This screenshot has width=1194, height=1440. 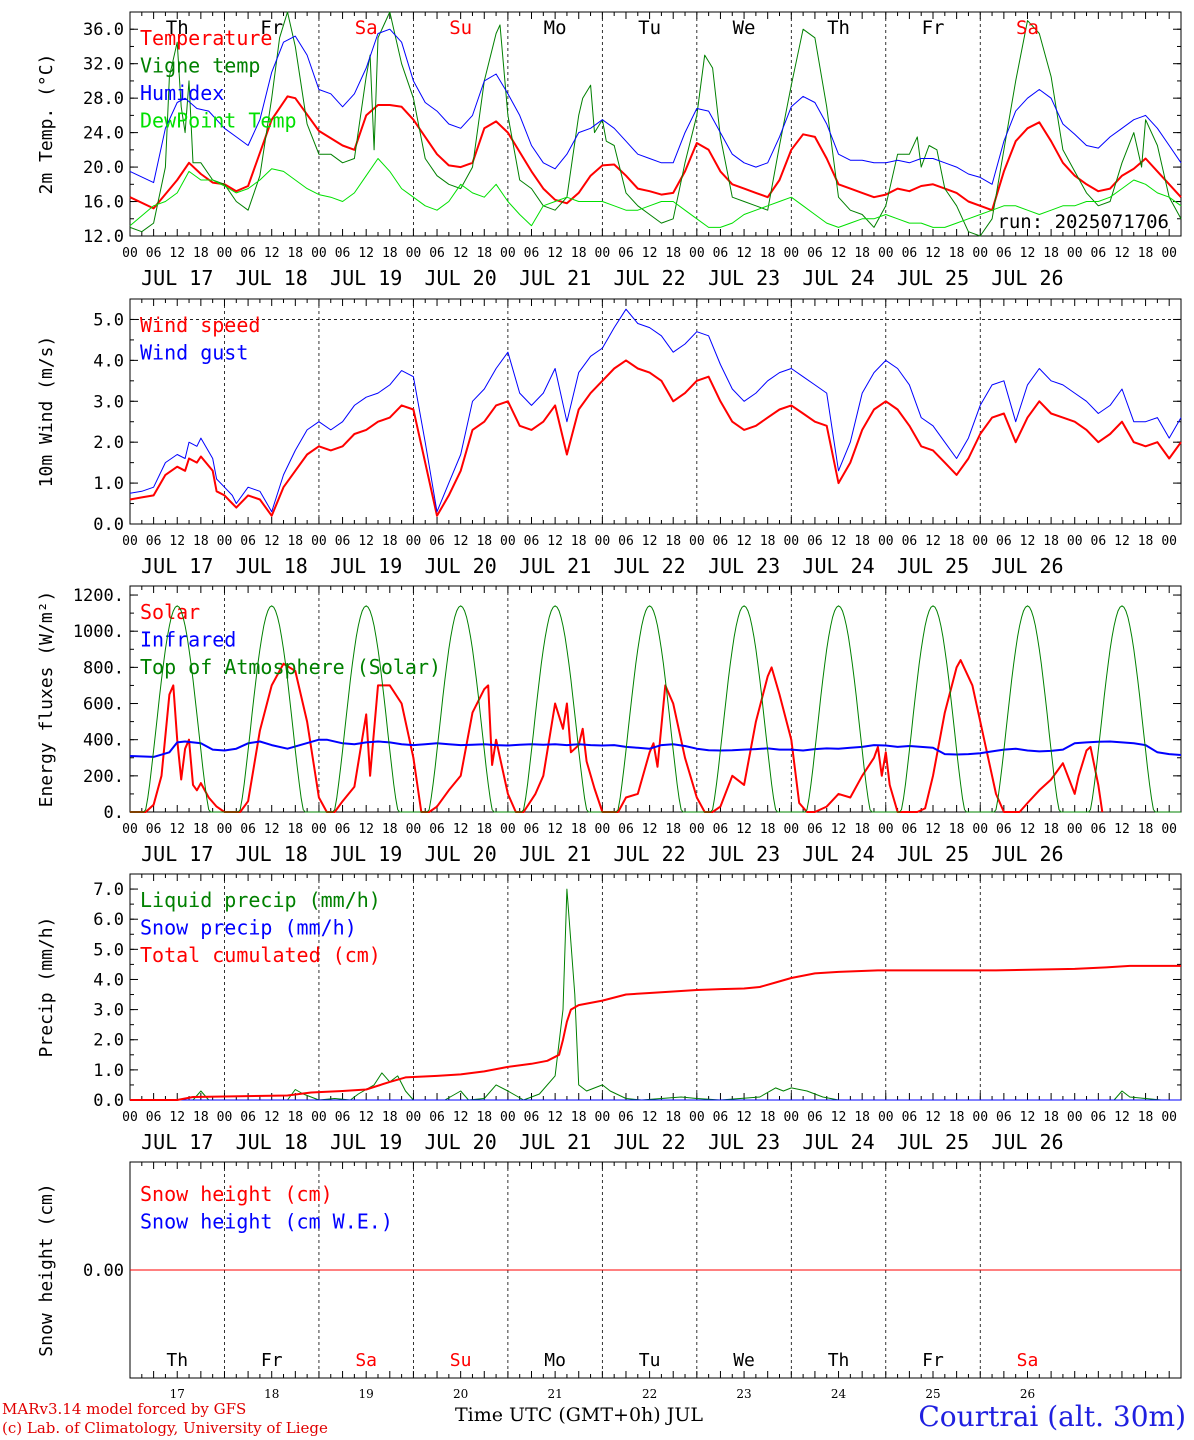 I want to click on series-line-wind-gust, so click(x=655, y=410).